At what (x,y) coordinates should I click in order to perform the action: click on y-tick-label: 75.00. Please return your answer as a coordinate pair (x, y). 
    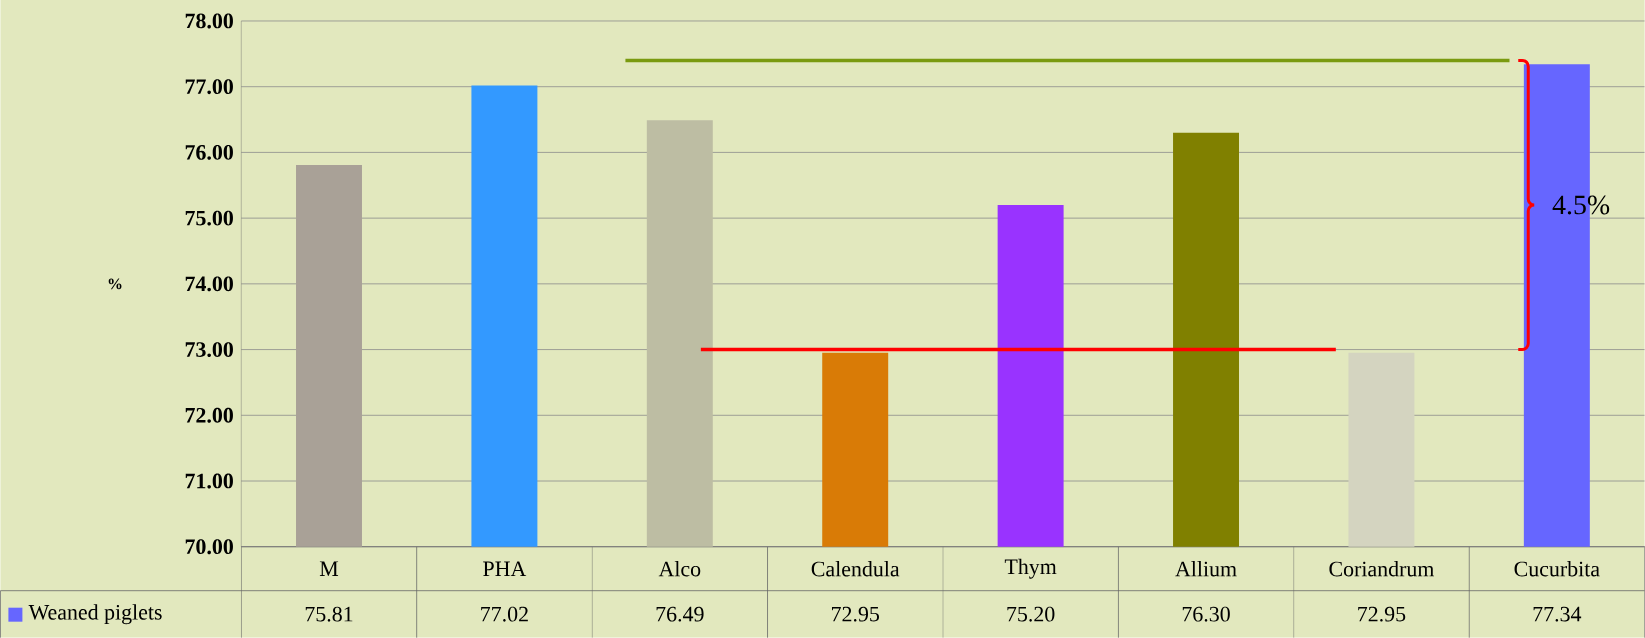
    Looking at the image, I should click on (209, 218).